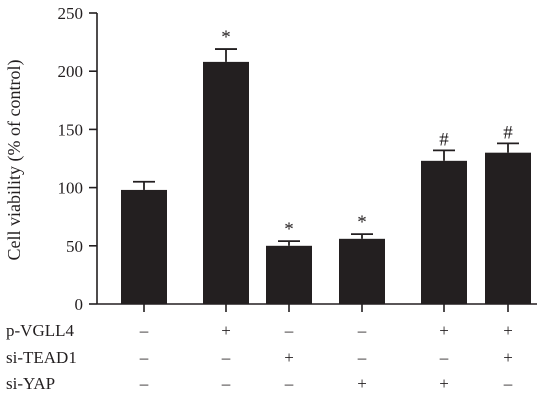 This screenshot has width=548, height=402. I want to click on treatment-label: si-TEAD1, so click(41, 357).